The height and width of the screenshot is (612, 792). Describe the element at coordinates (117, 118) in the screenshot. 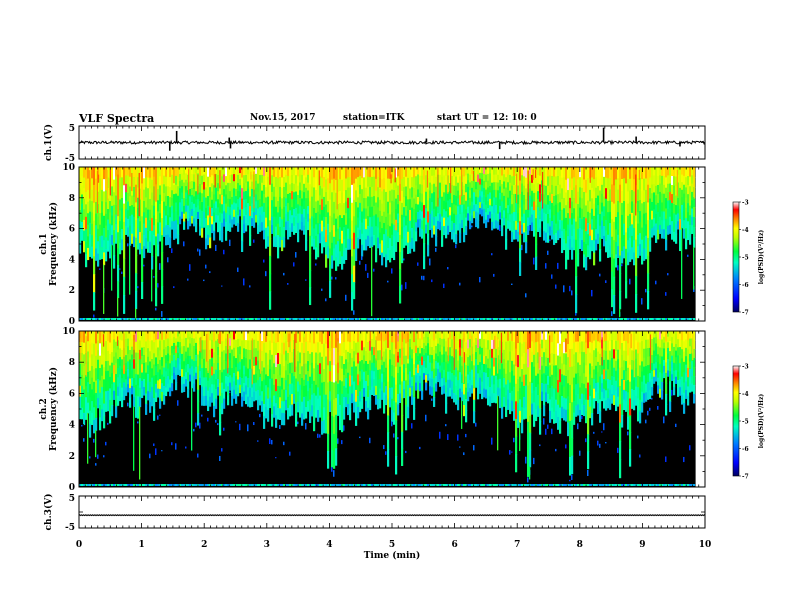

I see `figure-title: VLF Spectra` at that location.